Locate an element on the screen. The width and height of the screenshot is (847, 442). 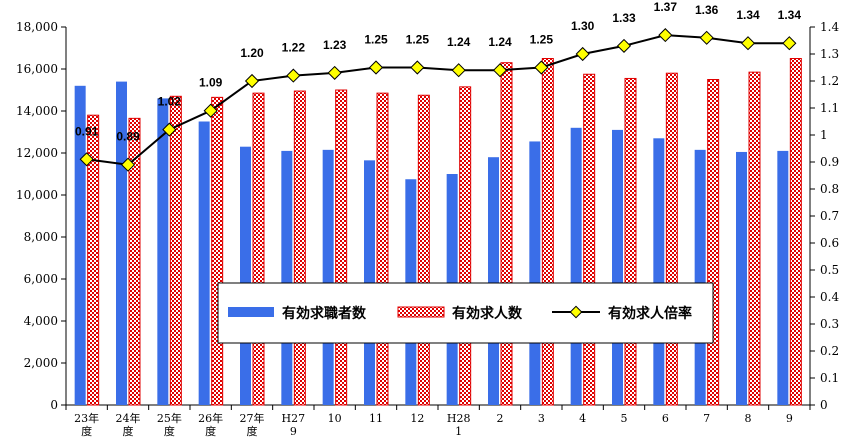
ratio-data-label: 1.02 is located at coordinates (170, 102).